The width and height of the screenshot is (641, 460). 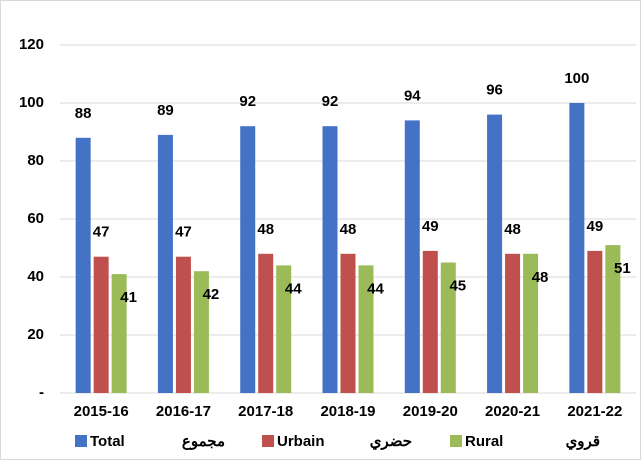 I want to click on data-label: 42, so click(x=211, y=294).